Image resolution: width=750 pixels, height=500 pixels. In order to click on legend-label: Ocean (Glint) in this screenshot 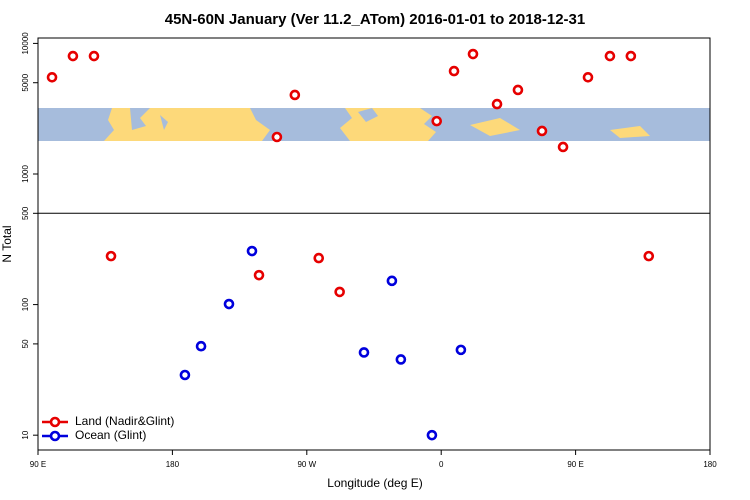, I will do `click(110, 435)`.